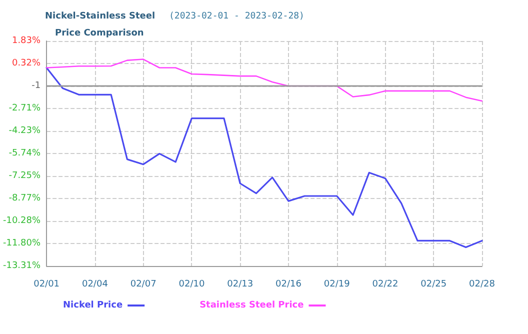 The image size is (528, 334). What do you see at coordinates (27, 41) in the screenshot?
I see `y-tick-label: 1.83%` at bounding box center [27, 41].